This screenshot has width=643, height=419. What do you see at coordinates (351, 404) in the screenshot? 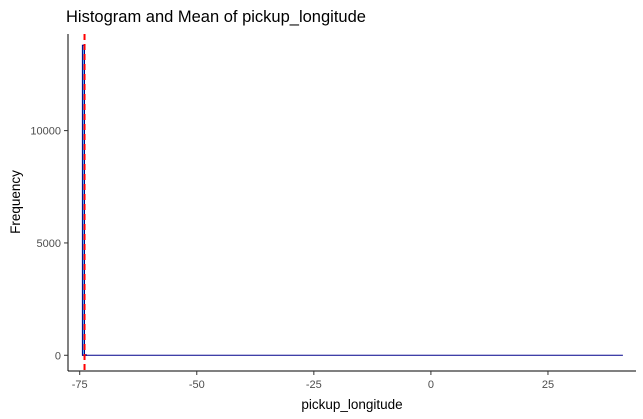
I see `x-axis-title: pickup_longitude` at bounding box center [351, 404].